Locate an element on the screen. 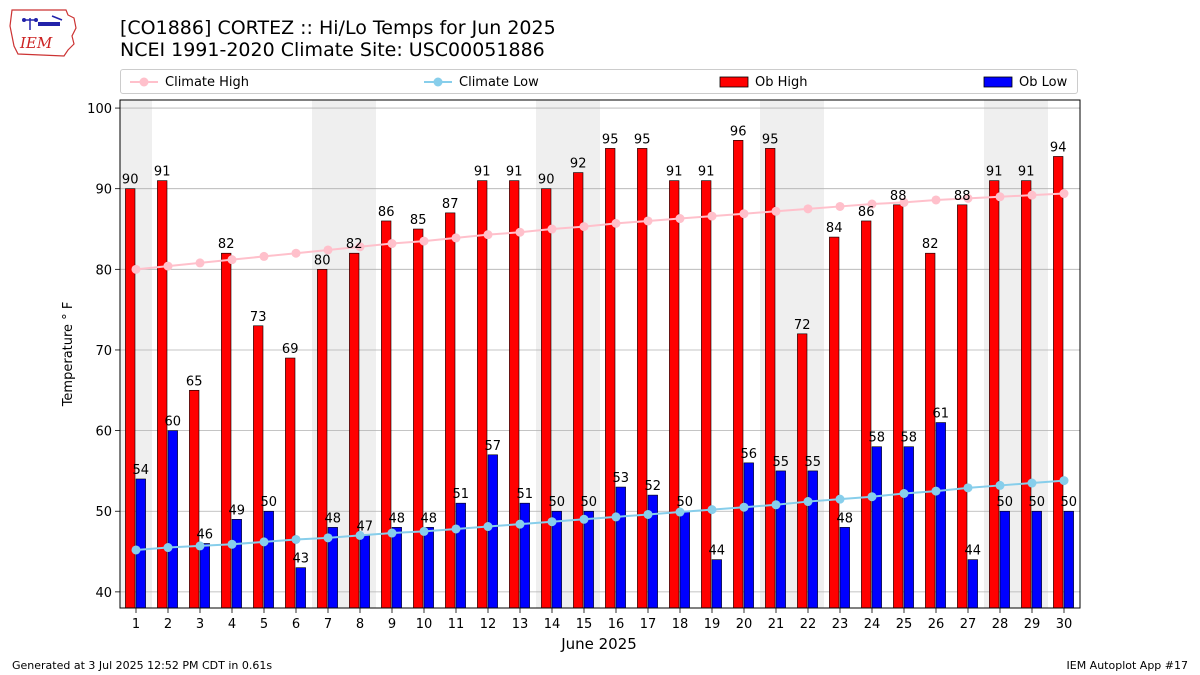 The height and width of the screenshot is (675, 1200). x-tick-label: 7 is located at coordinates (328, 624).